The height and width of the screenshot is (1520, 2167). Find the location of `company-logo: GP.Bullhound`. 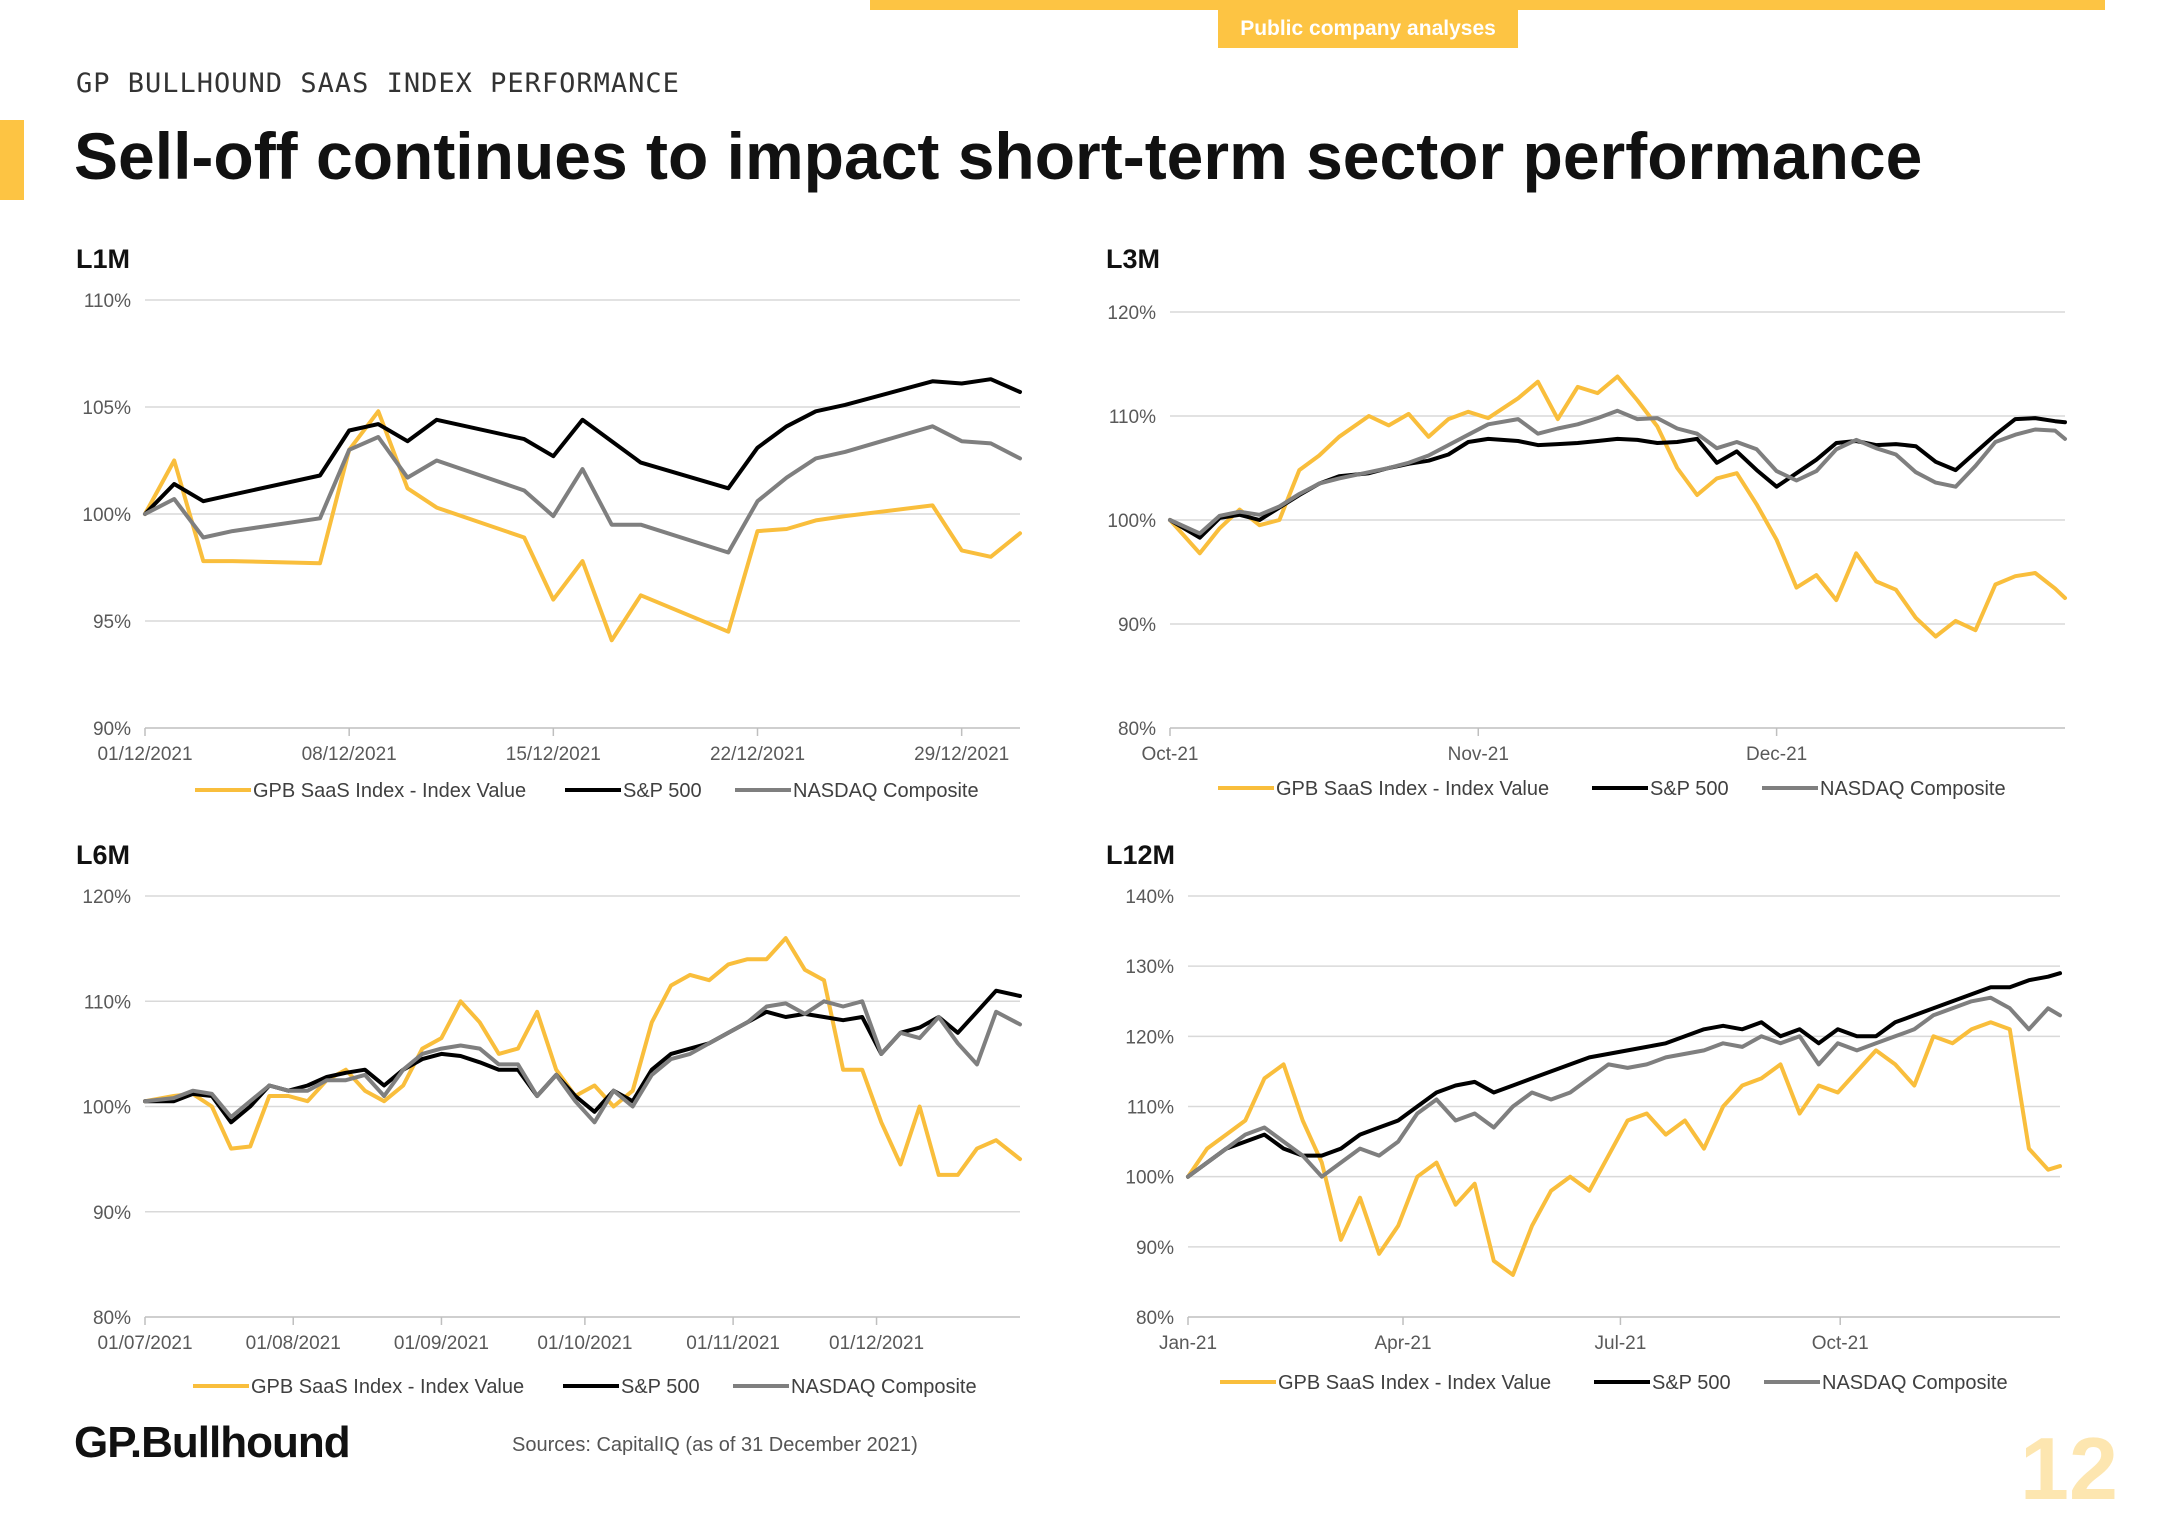

company-logo: GP.Bullhound is located at coordinates (212, 1442).